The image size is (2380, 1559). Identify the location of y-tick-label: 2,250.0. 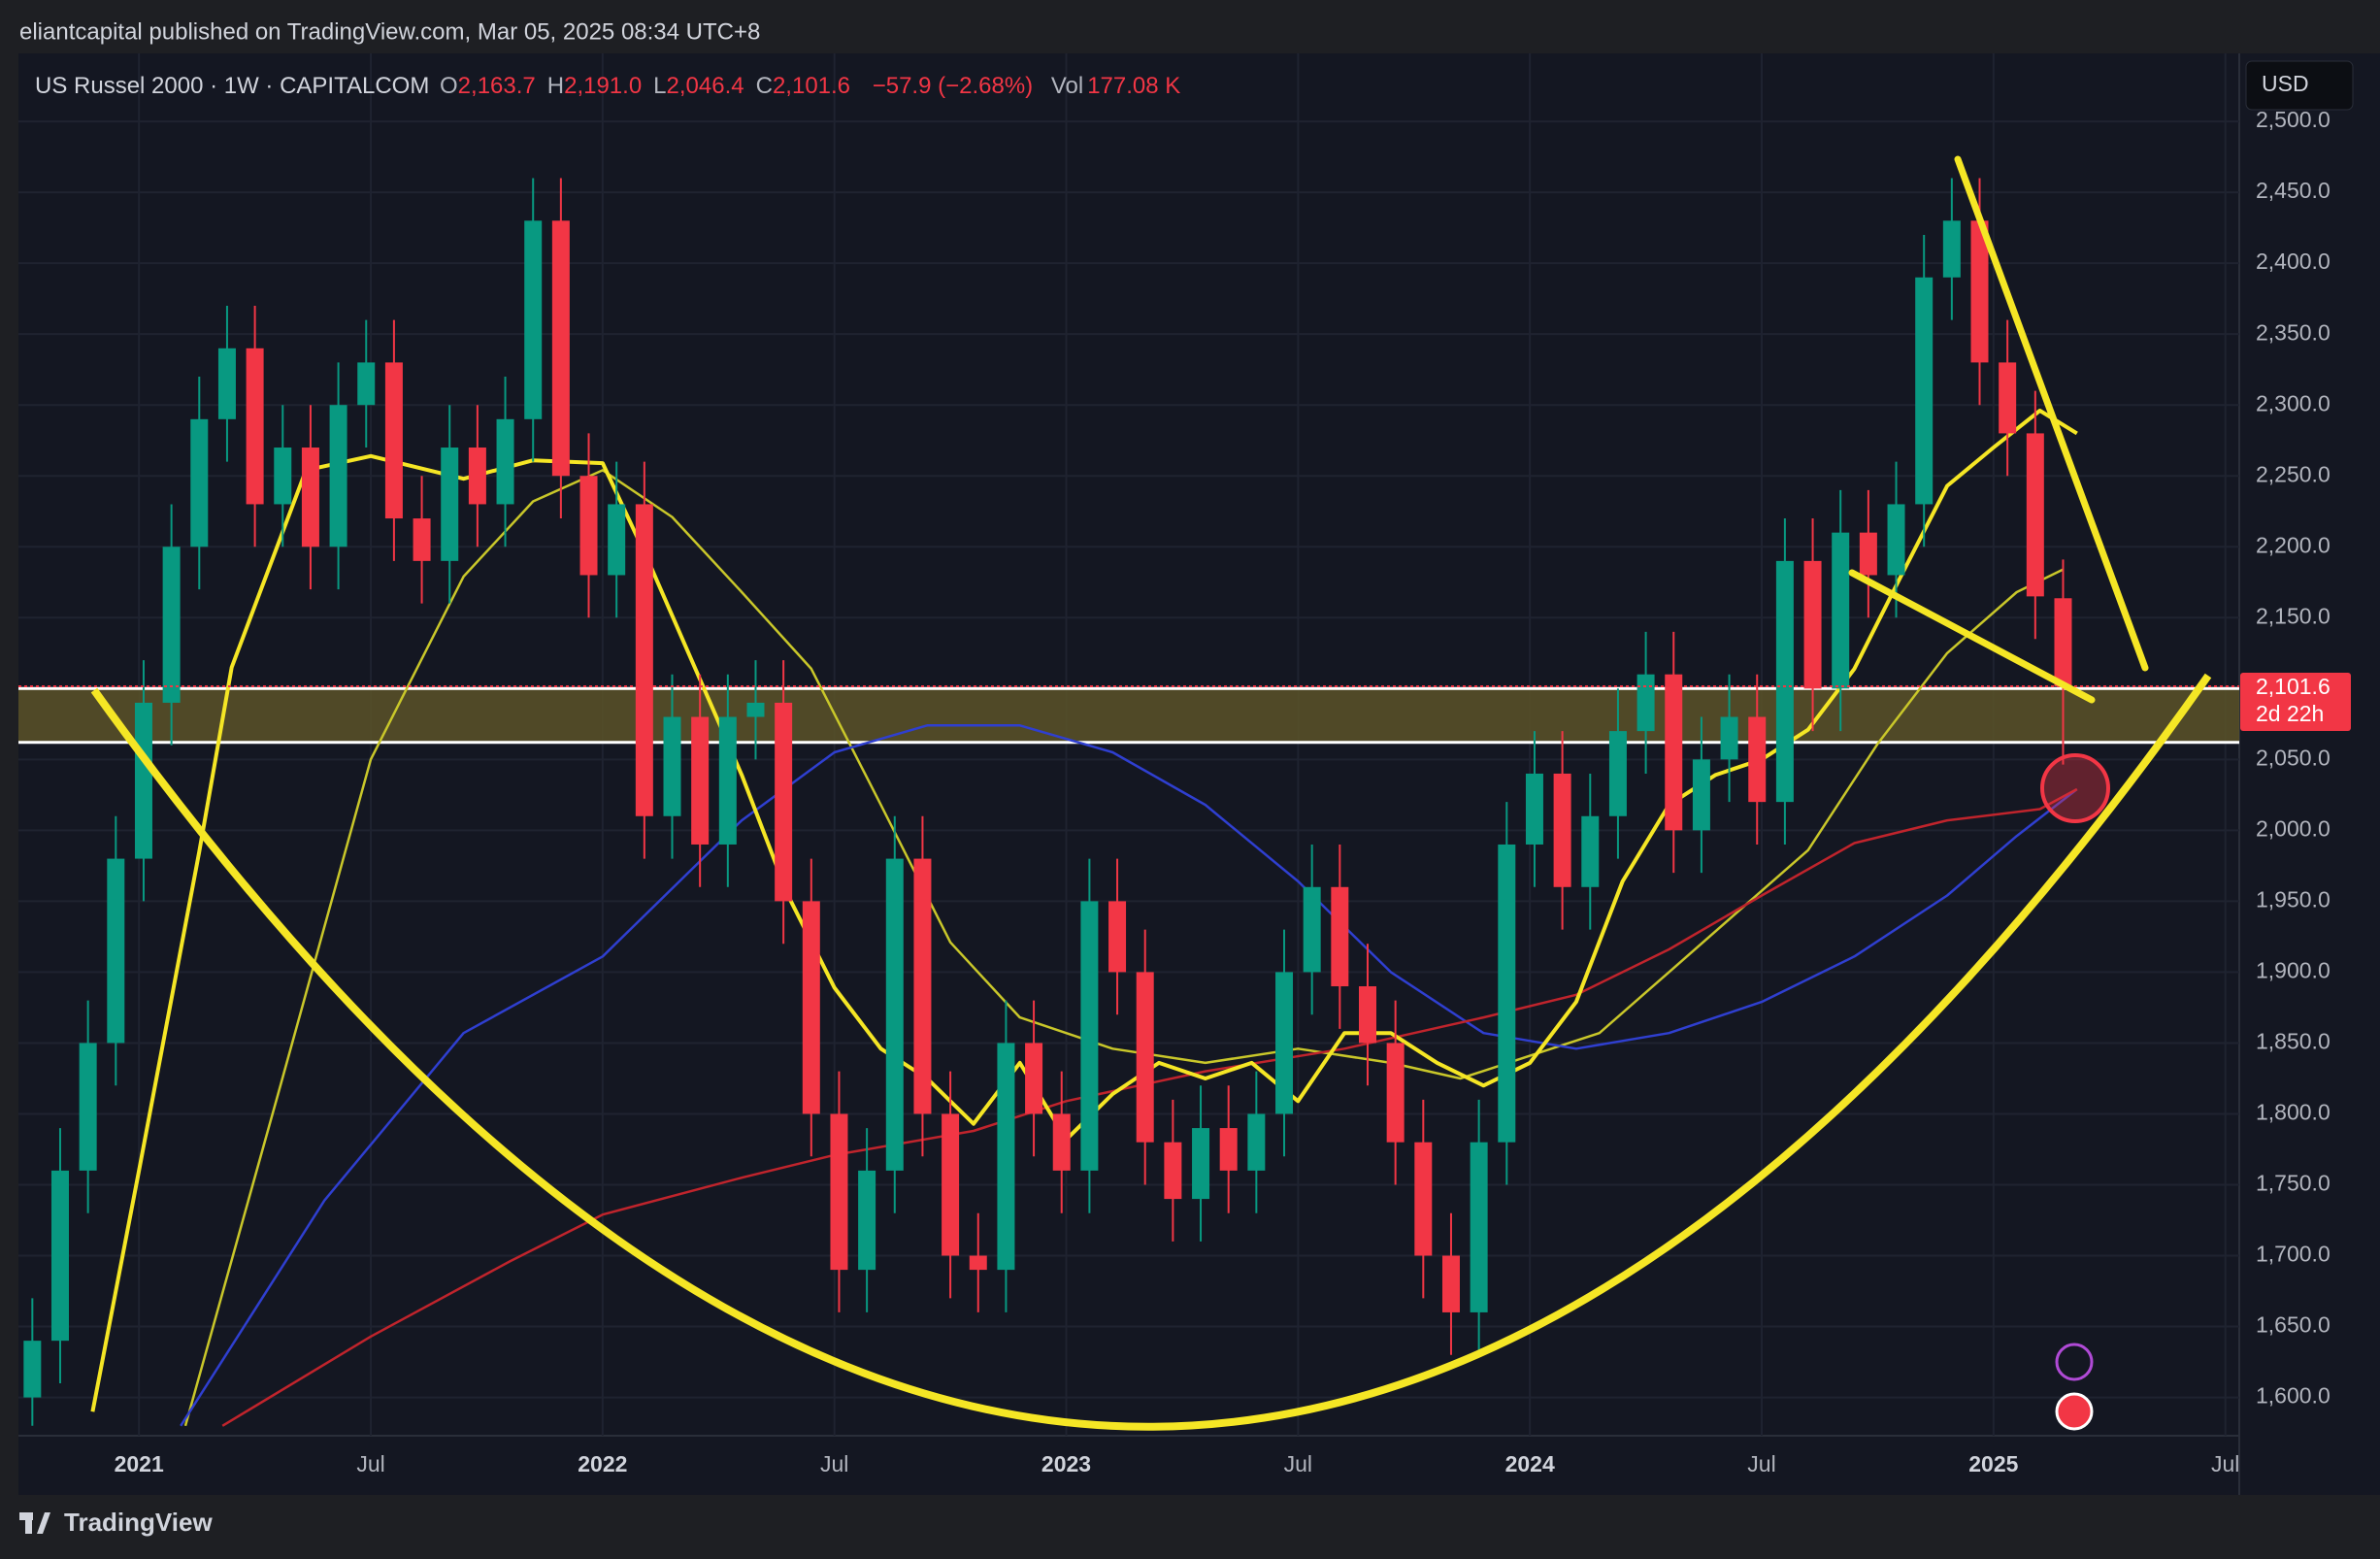
(2293, 473).